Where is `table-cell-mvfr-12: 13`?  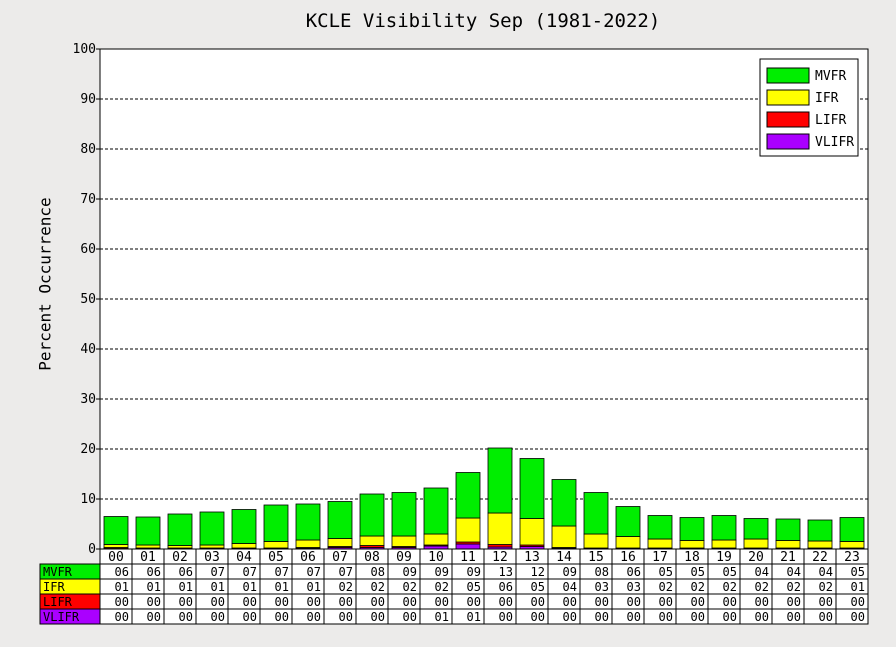 table-cell-mvfr-12: 13 is located at coordinates (506, 572).